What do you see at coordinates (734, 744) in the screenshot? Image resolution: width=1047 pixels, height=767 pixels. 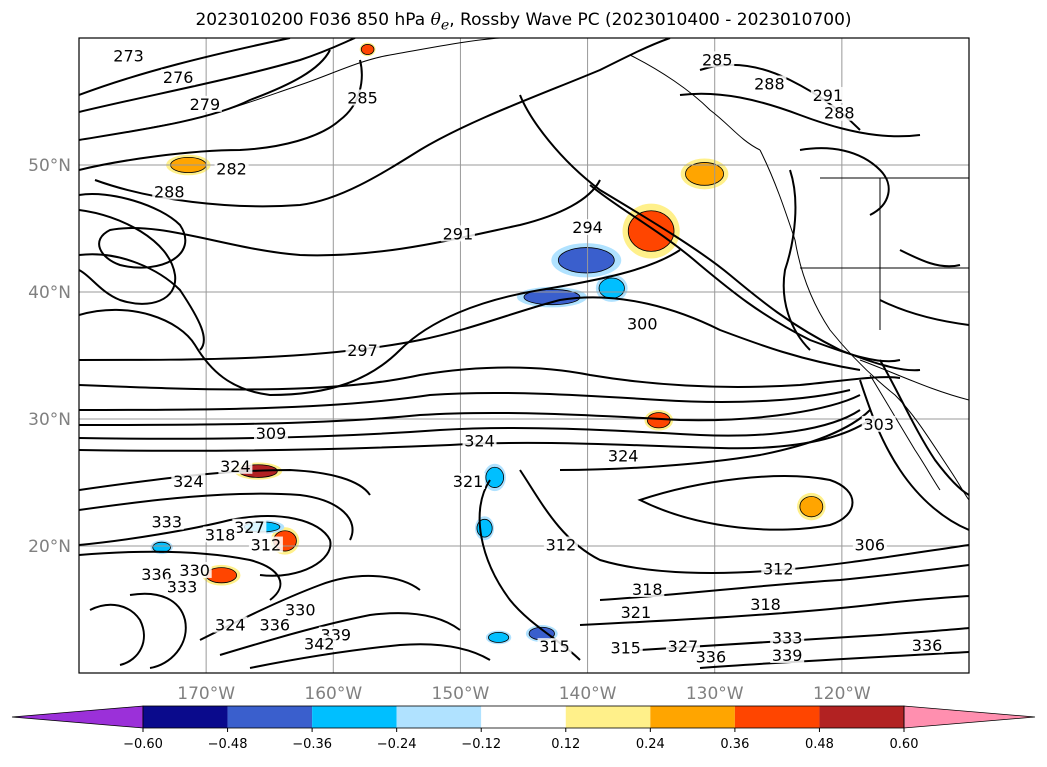 I see `colorbar-tick-label: 0.36` at bounding box center [734, 744].